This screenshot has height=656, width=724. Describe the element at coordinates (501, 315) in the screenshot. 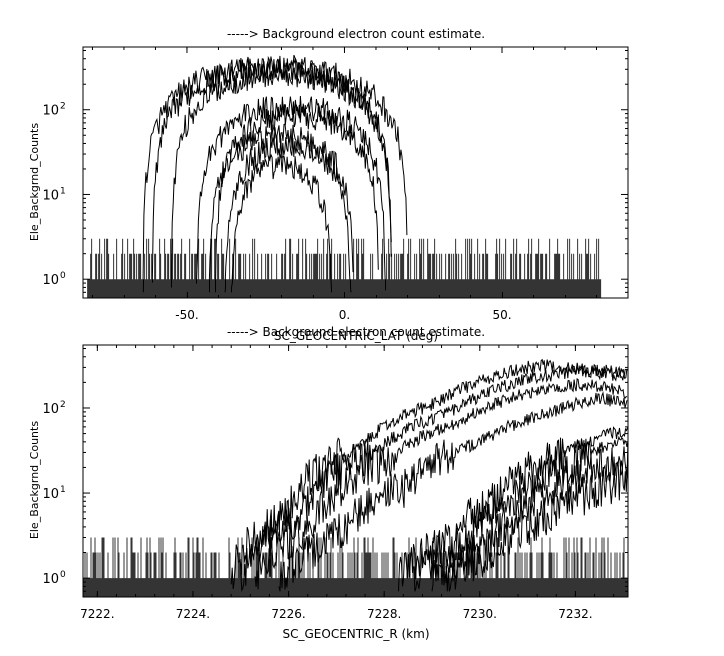

I see `x-tick-label: 50.` at that location.